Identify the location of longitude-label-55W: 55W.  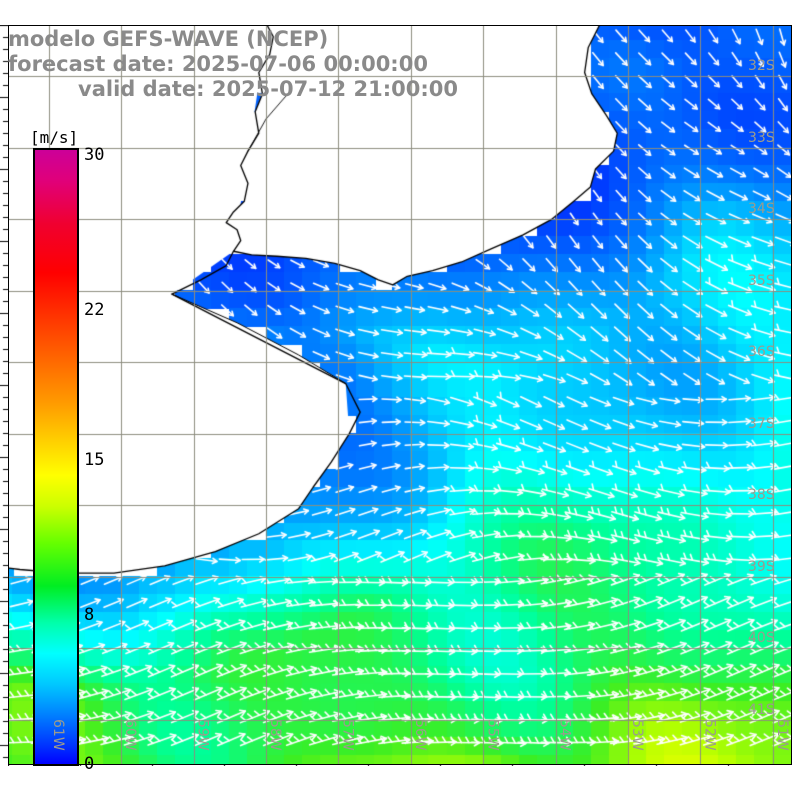
(492, 735).